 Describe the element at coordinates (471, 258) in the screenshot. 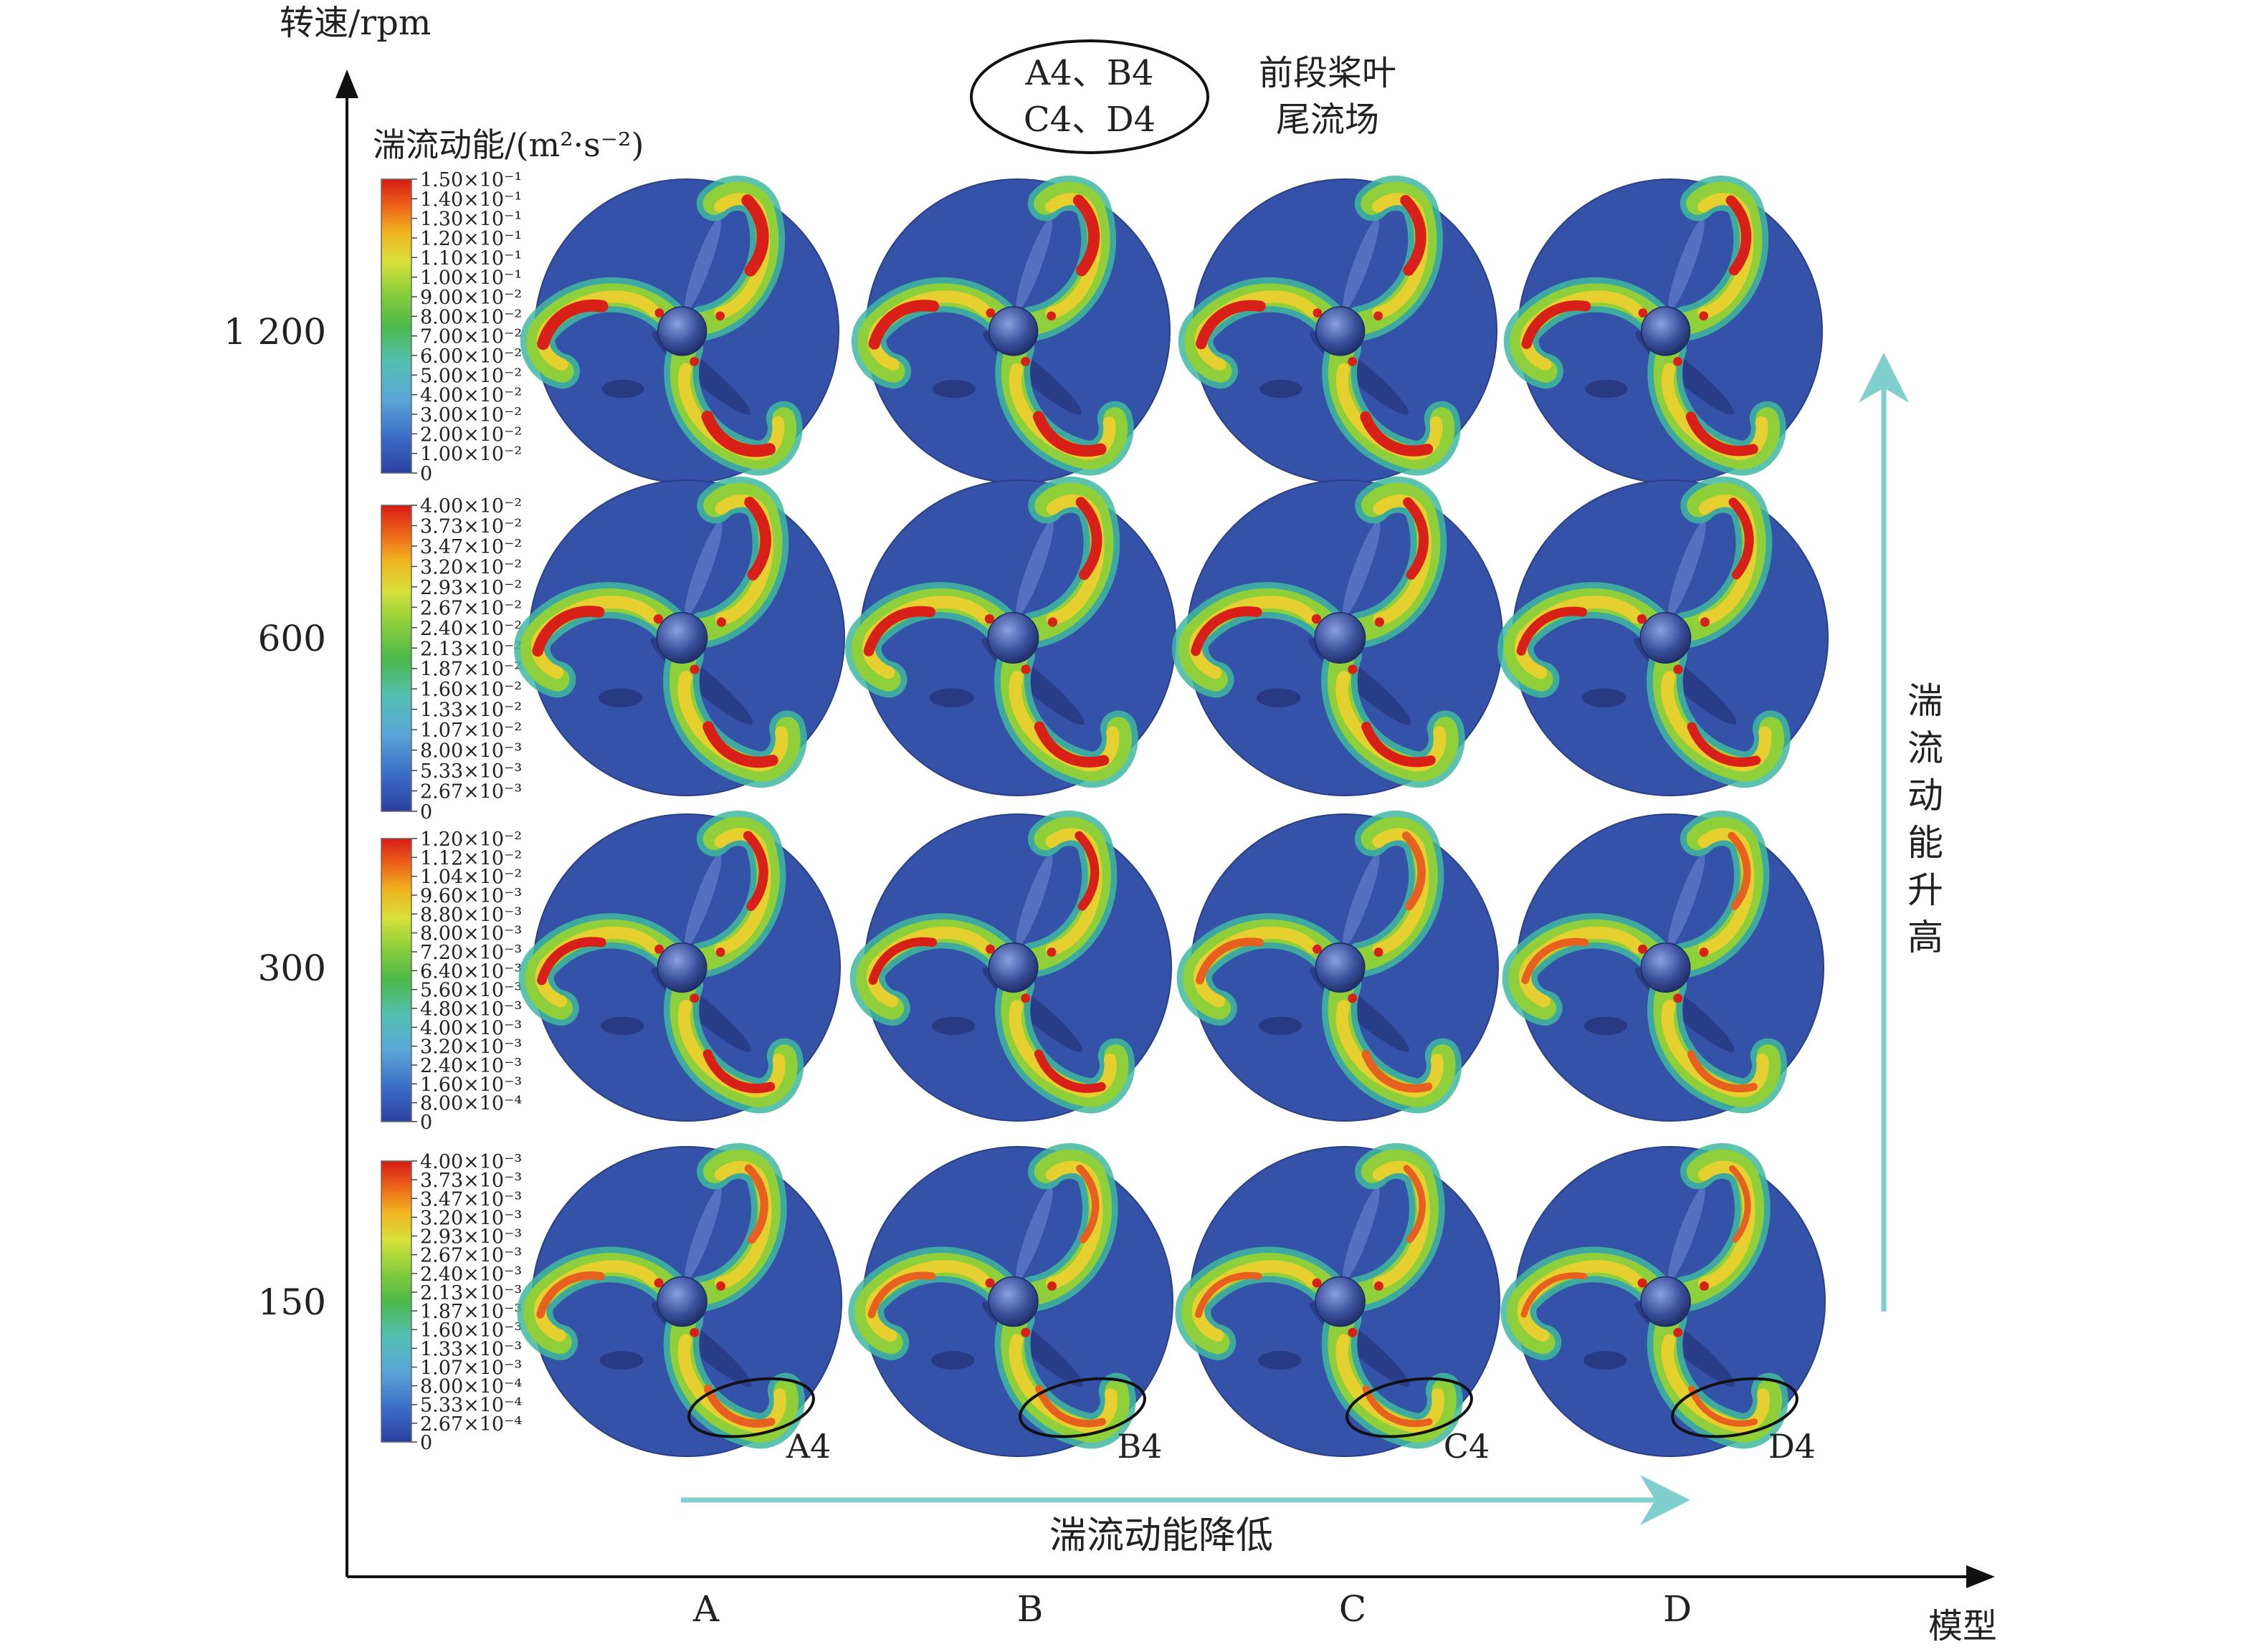

I see `colorbar-tick-label: 1.10×10⁻¹` at that location.